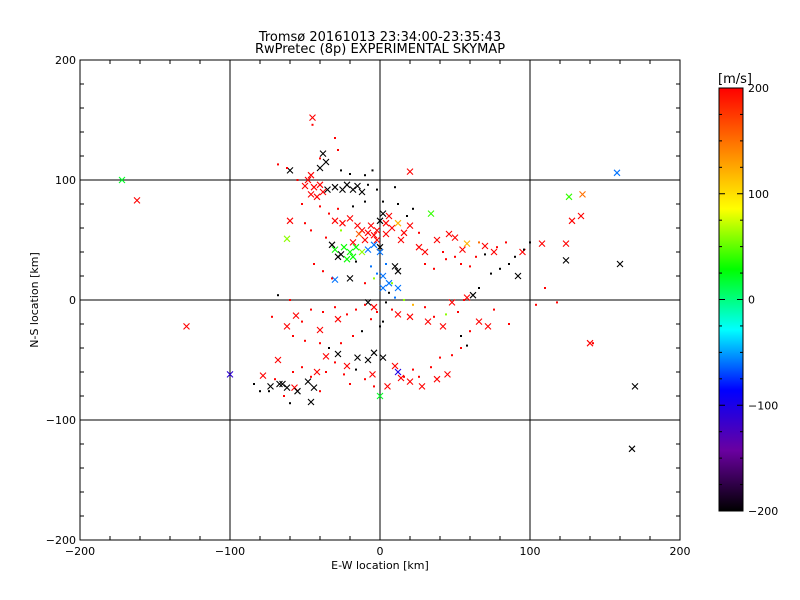  Describe the element at coordinates (380, 551) in the screenshot. I see `x-tick-label: 0` at that location.